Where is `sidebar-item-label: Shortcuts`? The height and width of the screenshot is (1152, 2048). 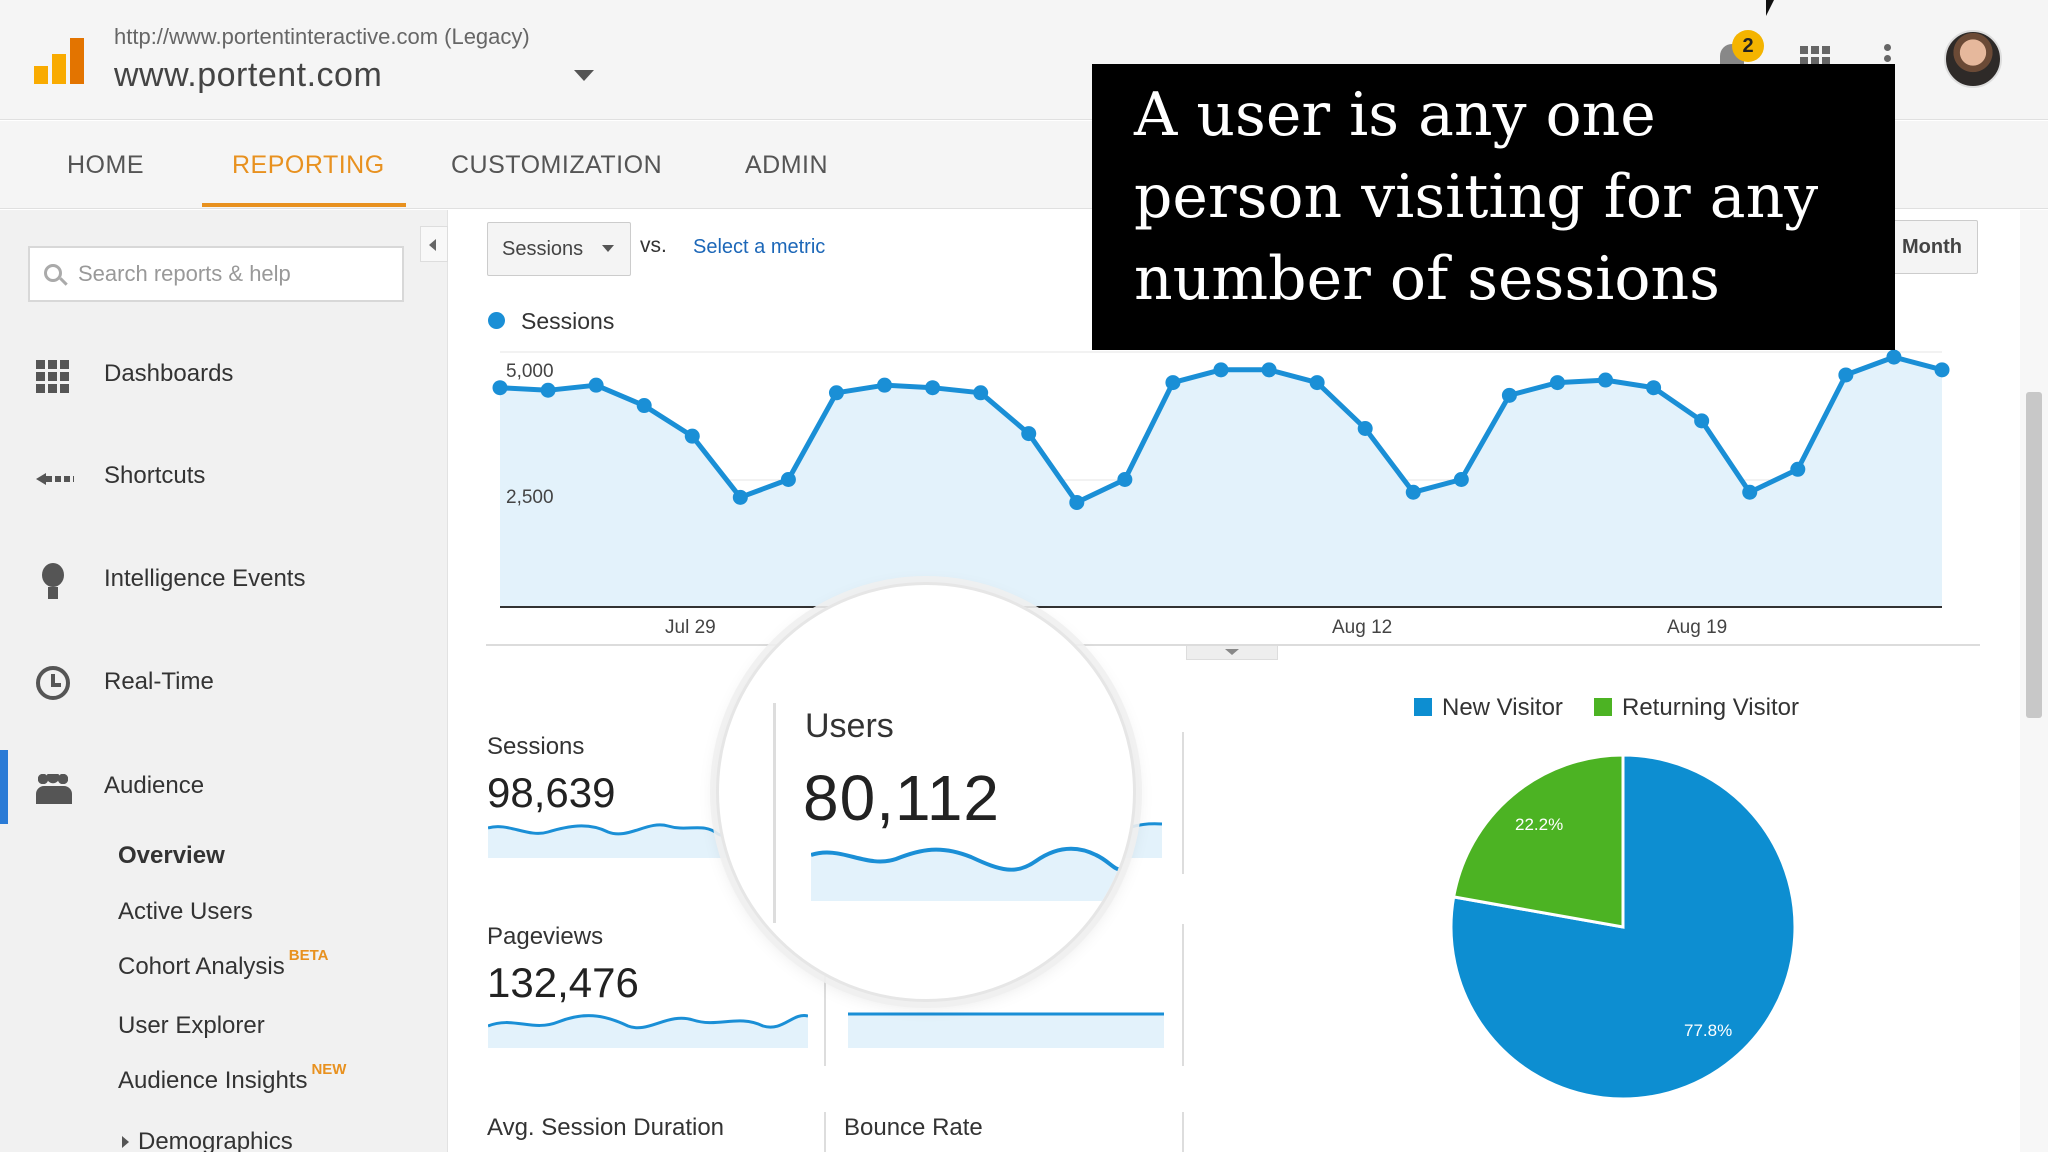 sidebar-item-label: Shortcuts is located at coordinates (155, 475).